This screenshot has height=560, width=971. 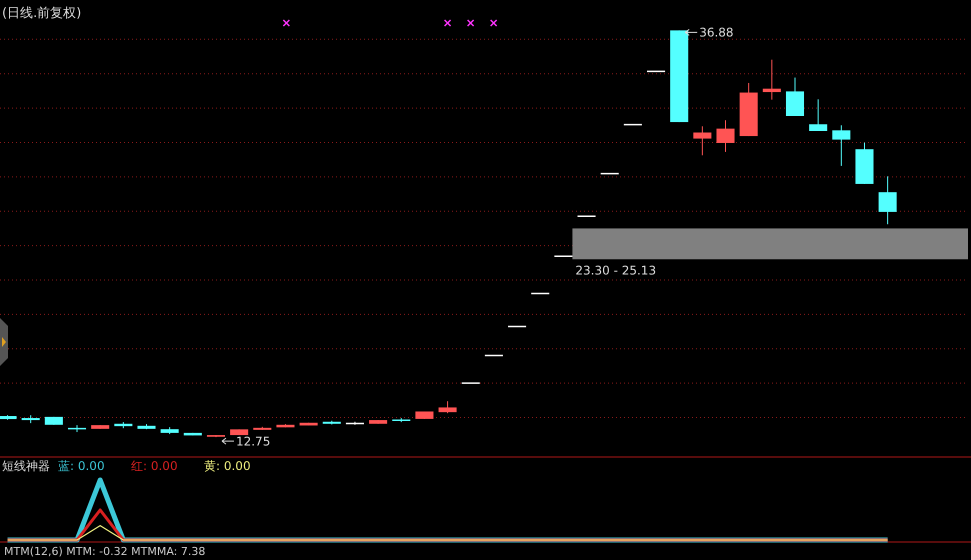 I want to click on annotation: 36.88, so click(x=716, y=33).